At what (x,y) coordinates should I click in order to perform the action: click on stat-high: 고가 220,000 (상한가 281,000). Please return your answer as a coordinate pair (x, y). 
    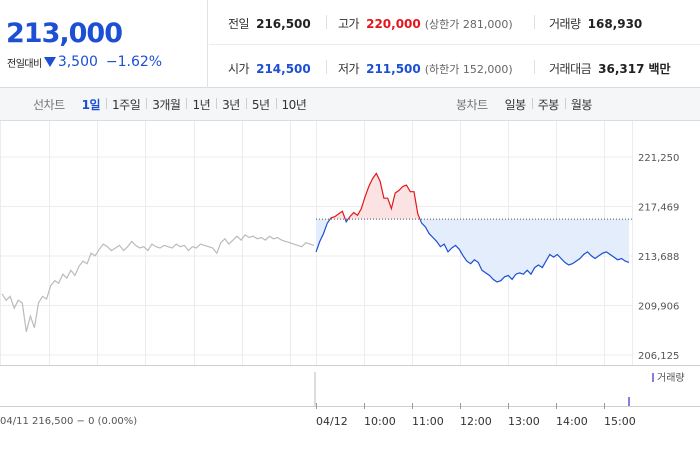
    Looking at the image, I should click on (425, 23).